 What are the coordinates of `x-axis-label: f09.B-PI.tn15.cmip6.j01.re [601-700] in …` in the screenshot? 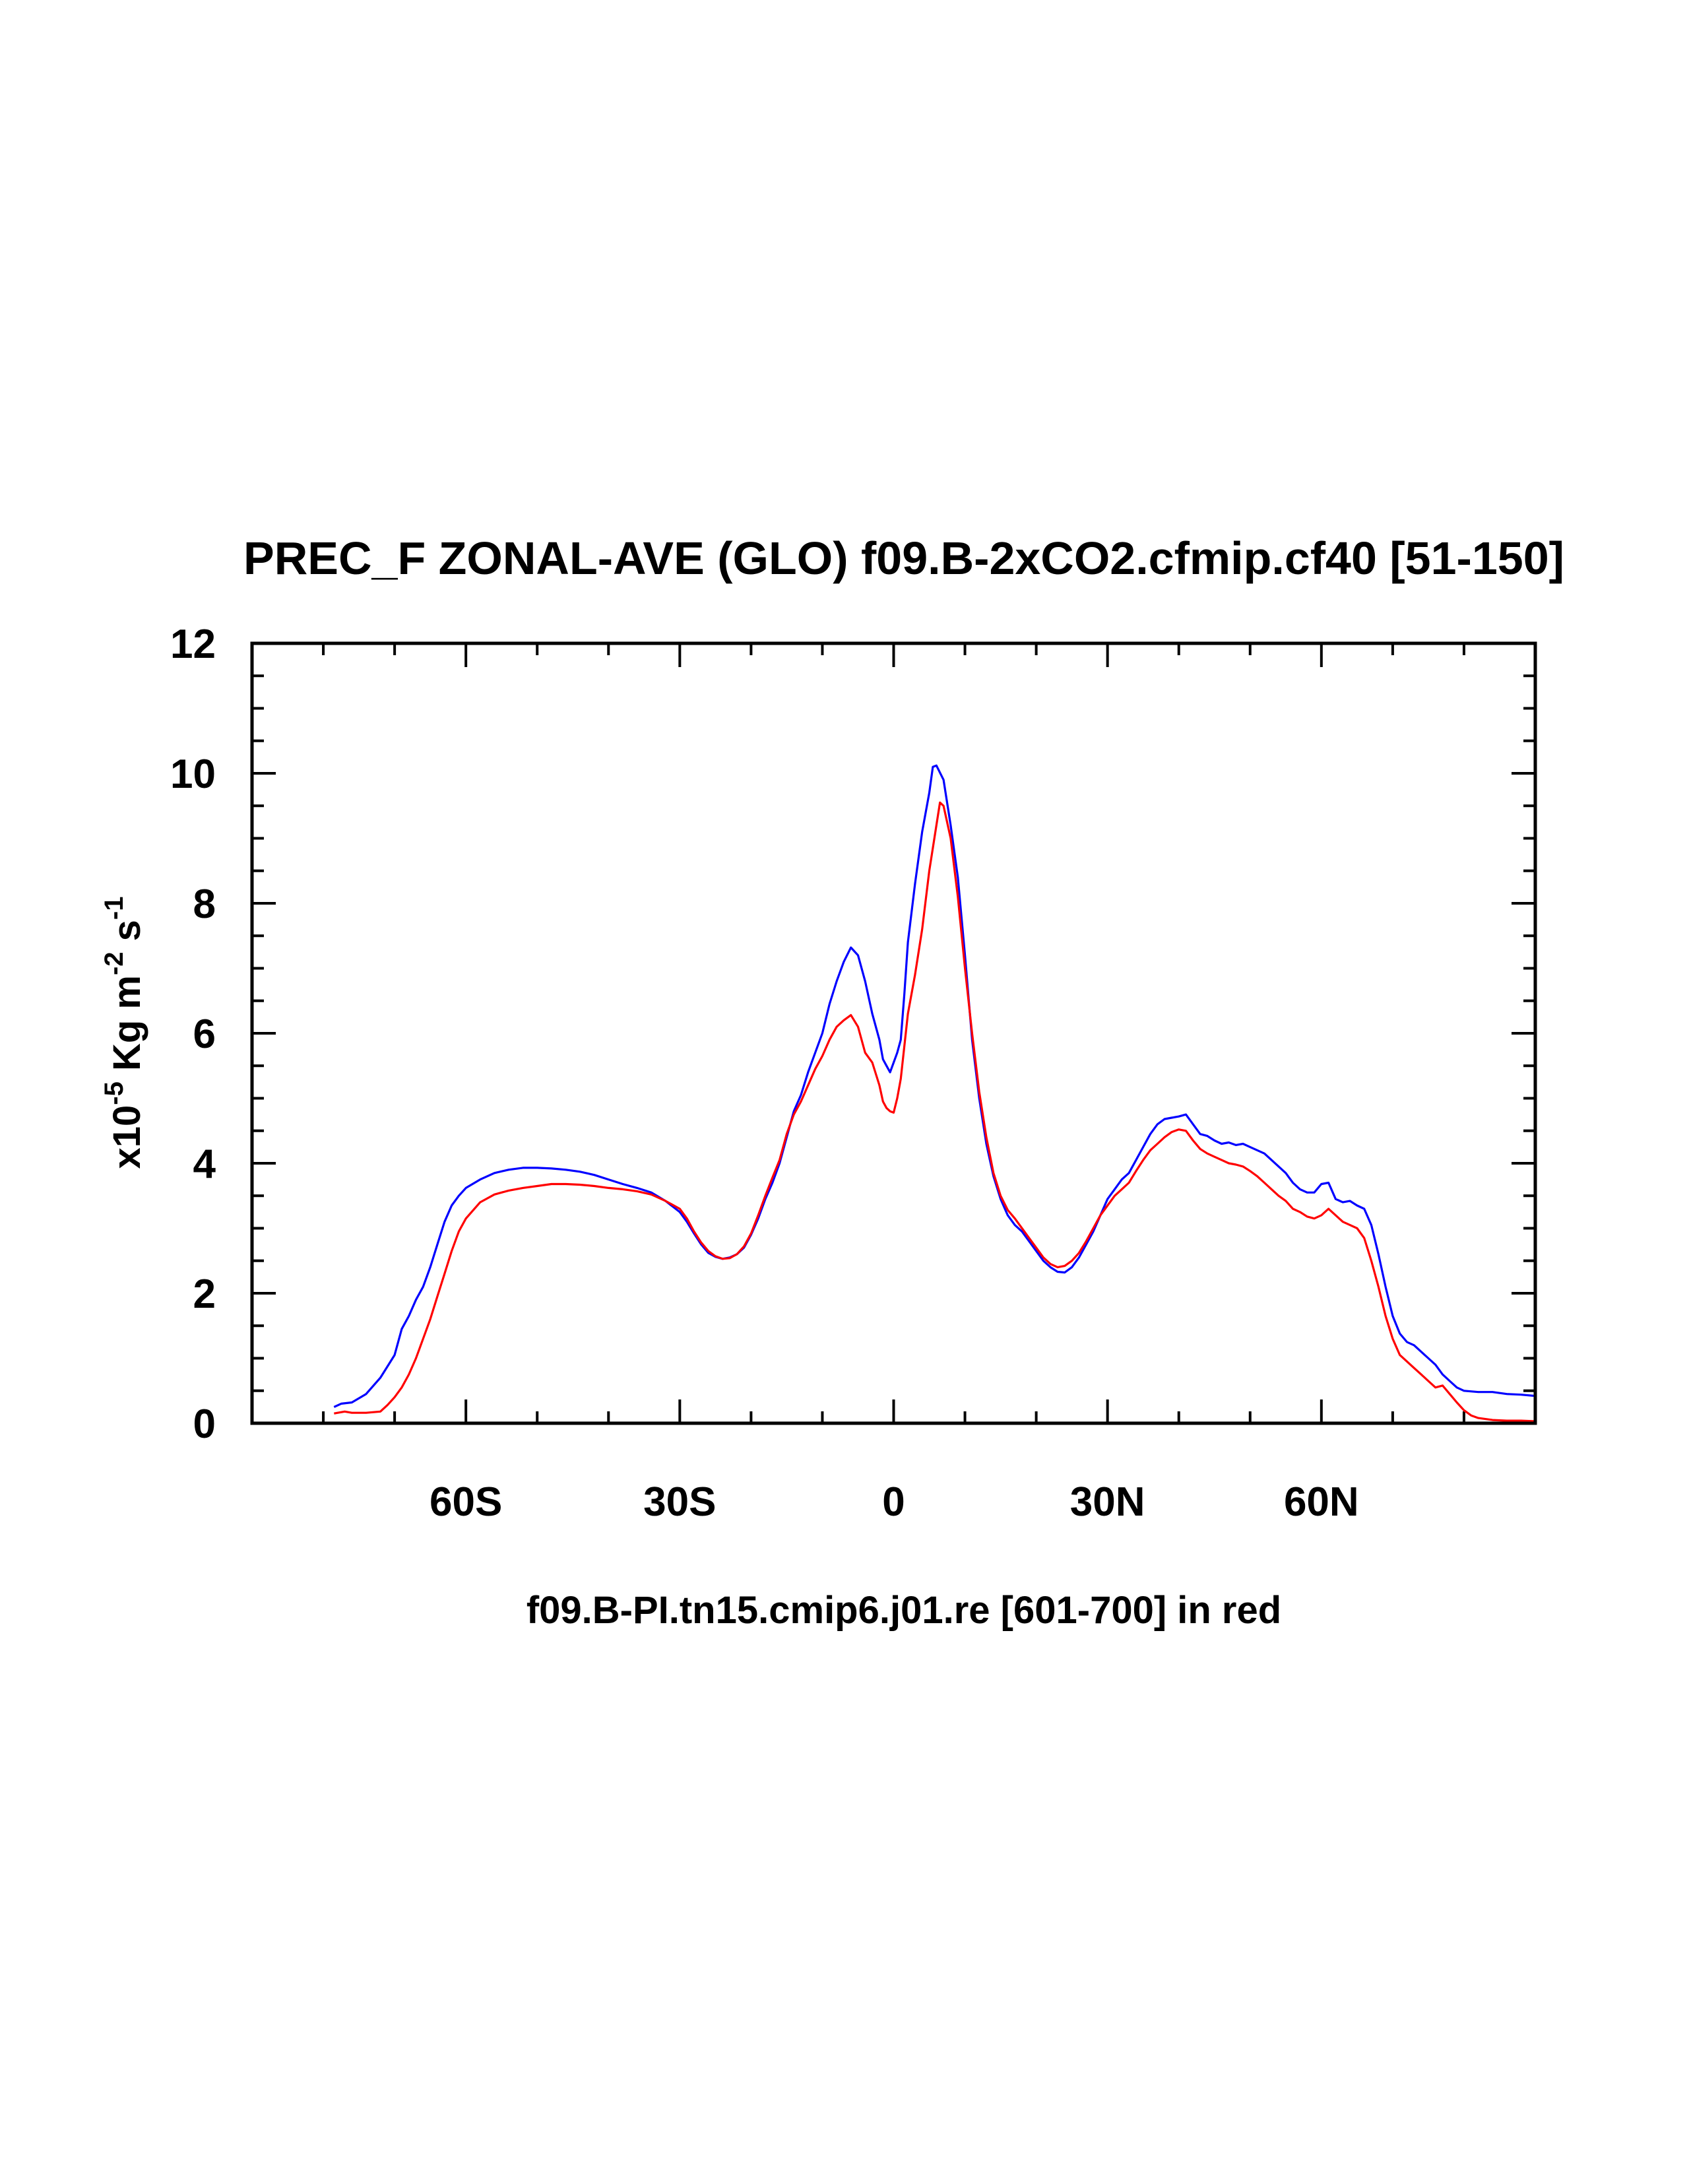 It's located at (903, 1610).